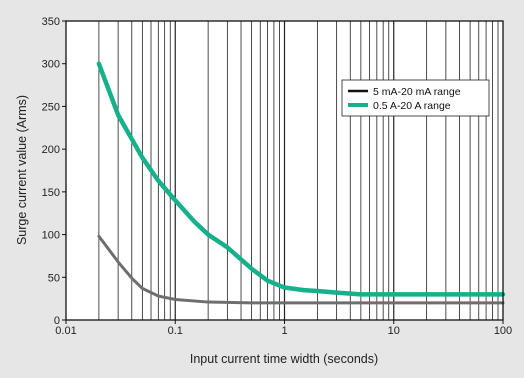 This screenshot has height=378, width=524. I want to click on legend-label-series-1: 5 mA-20 mA range, so click(417, 92).